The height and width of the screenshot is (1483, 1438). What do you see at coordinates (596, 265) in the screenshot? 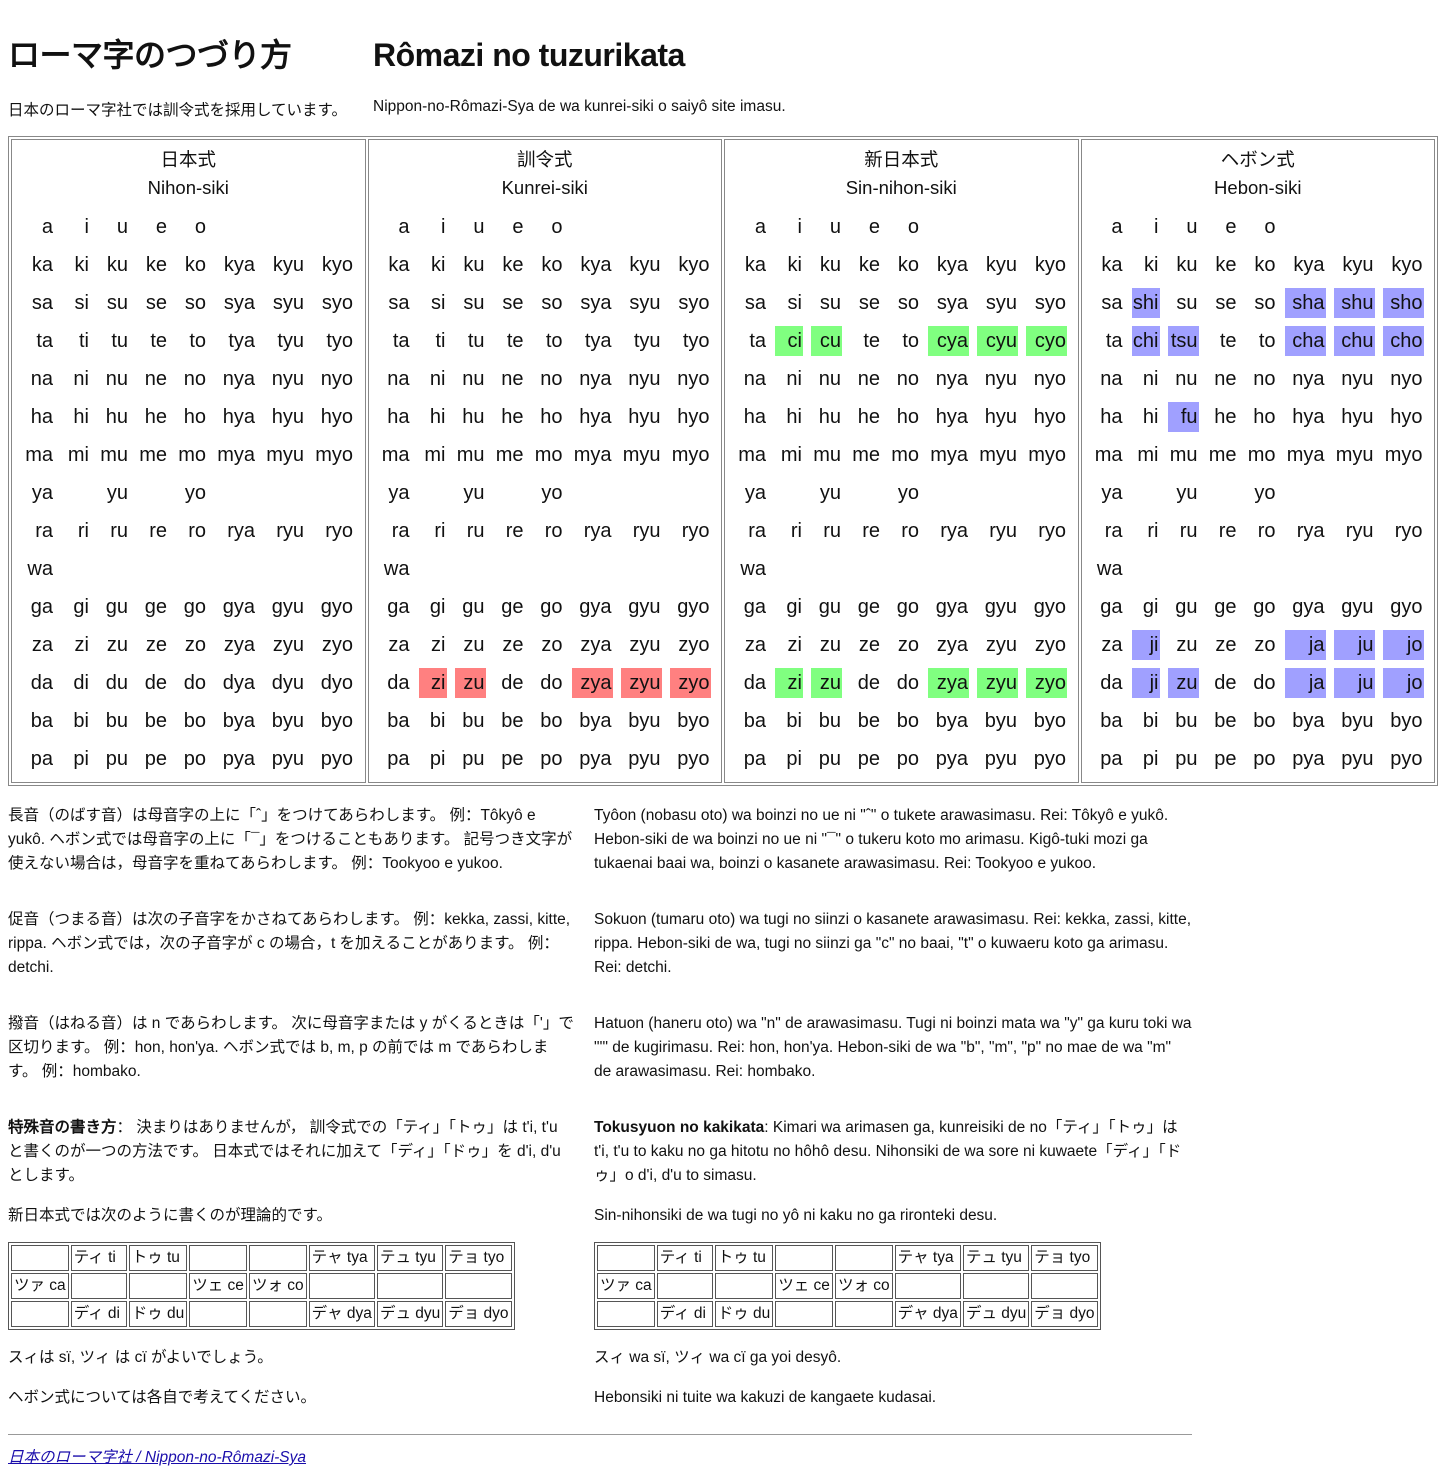
I see `syllable-cell: kya` at bounding box center [596, 265].